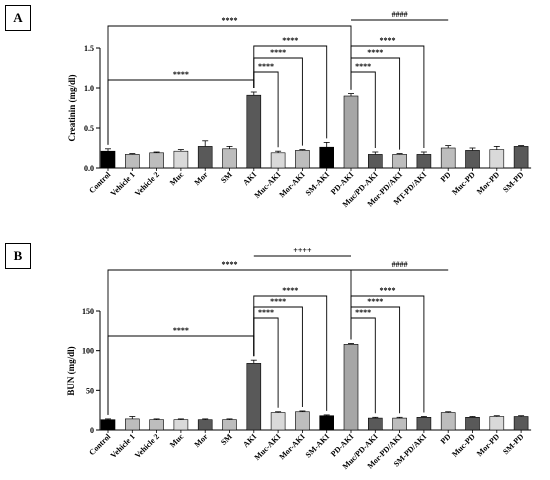  I want to click on pb-x-tick-label: SM, so click(226, 439).